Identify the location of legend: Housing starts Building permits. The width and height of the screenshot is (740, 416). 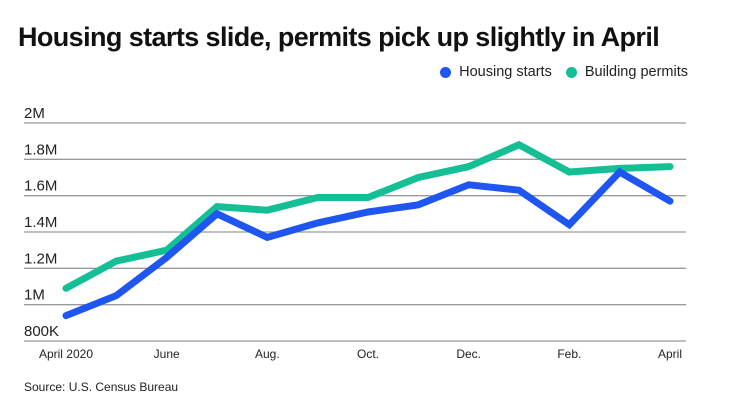
(557, 72).